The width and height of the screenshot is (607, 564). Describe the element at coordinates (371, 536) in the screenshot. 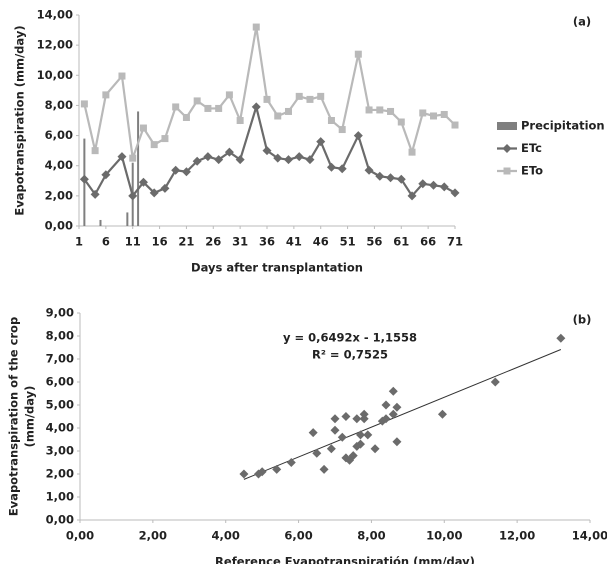

I see `x-tick-label: 8,00` at that location.